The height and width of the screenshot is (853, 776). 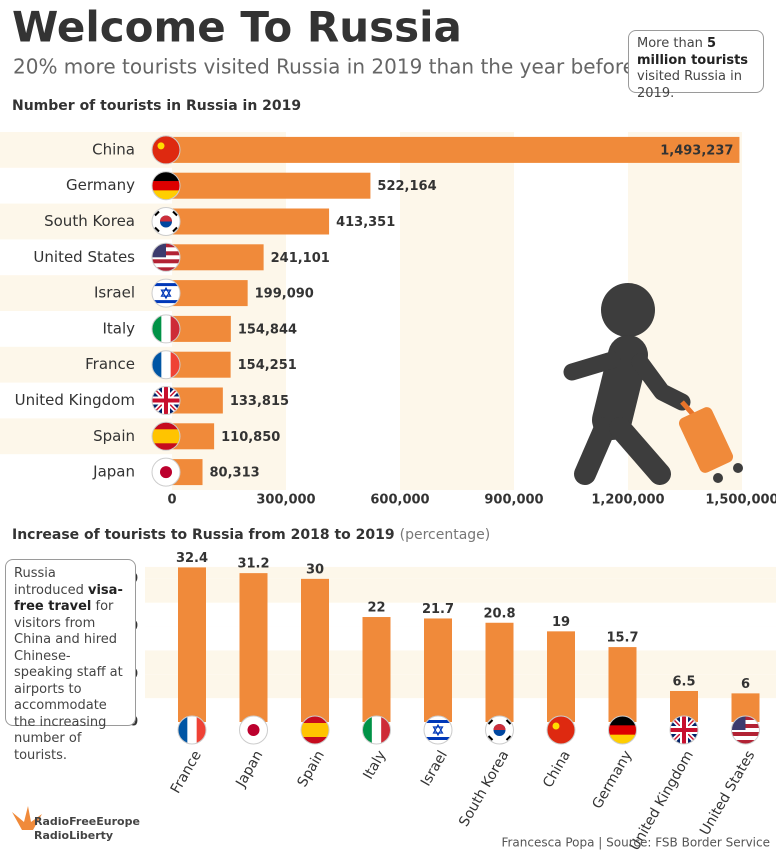 I want to click on callout-bold: 5 million tourists, so click(x=693, y=52).